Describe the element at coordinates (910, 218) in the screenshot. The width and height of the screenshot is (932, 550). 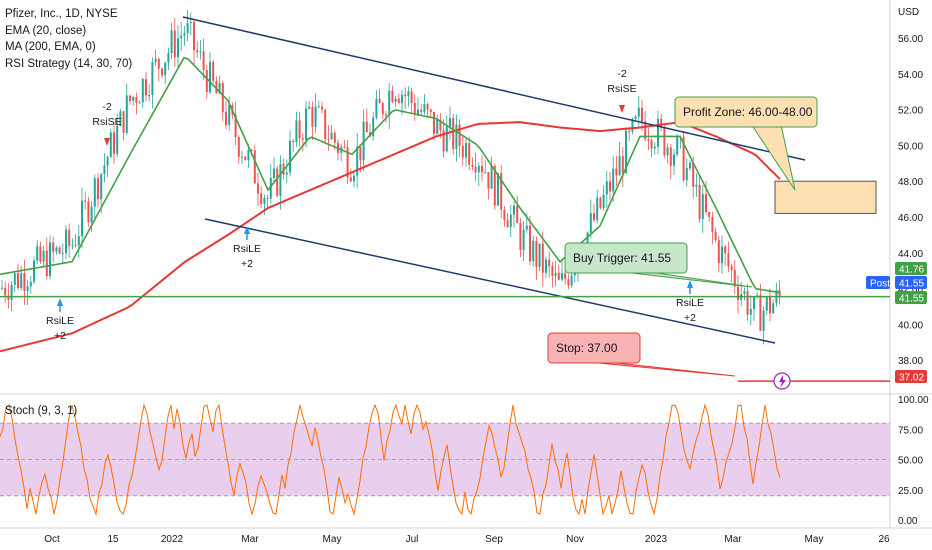
I see `price-tick-label: 46.00` at that location.